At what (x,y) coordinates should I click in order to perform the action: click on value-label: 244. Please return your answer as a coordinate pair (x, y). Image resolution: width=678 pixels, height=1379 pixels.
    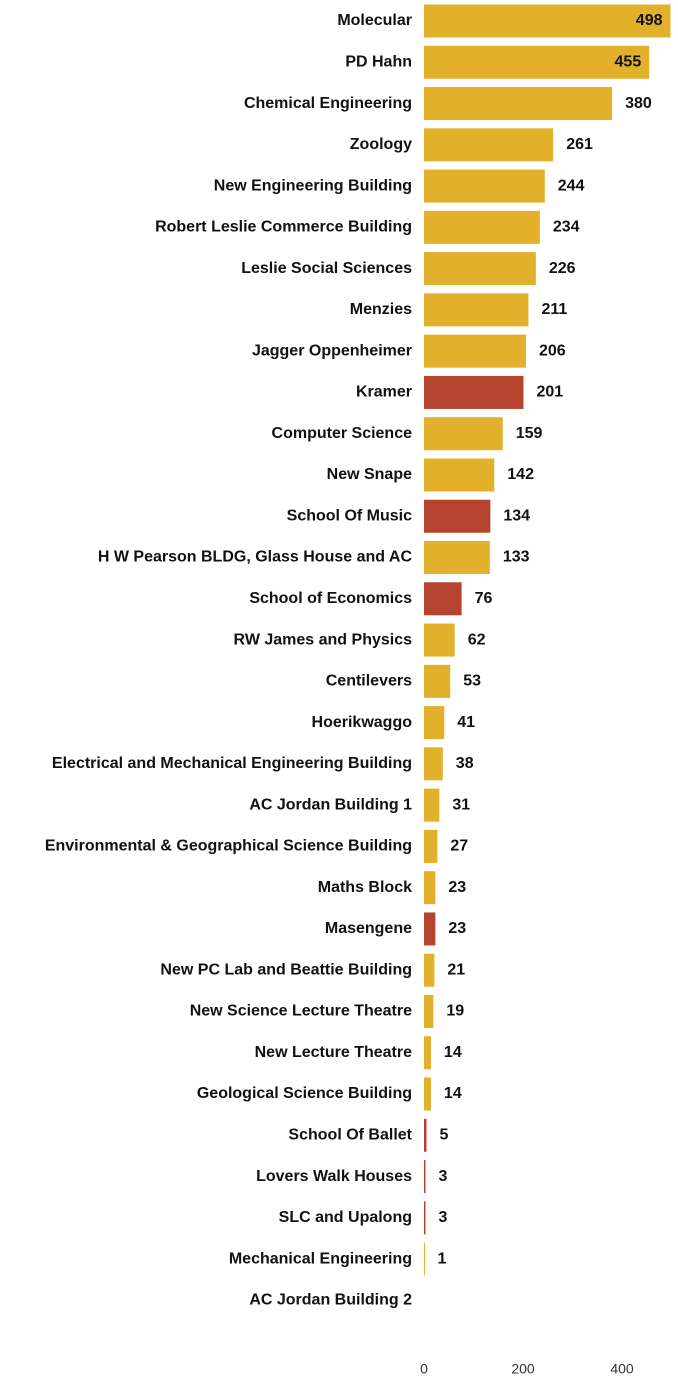
    Looking at the image, I should click on (571, 185).